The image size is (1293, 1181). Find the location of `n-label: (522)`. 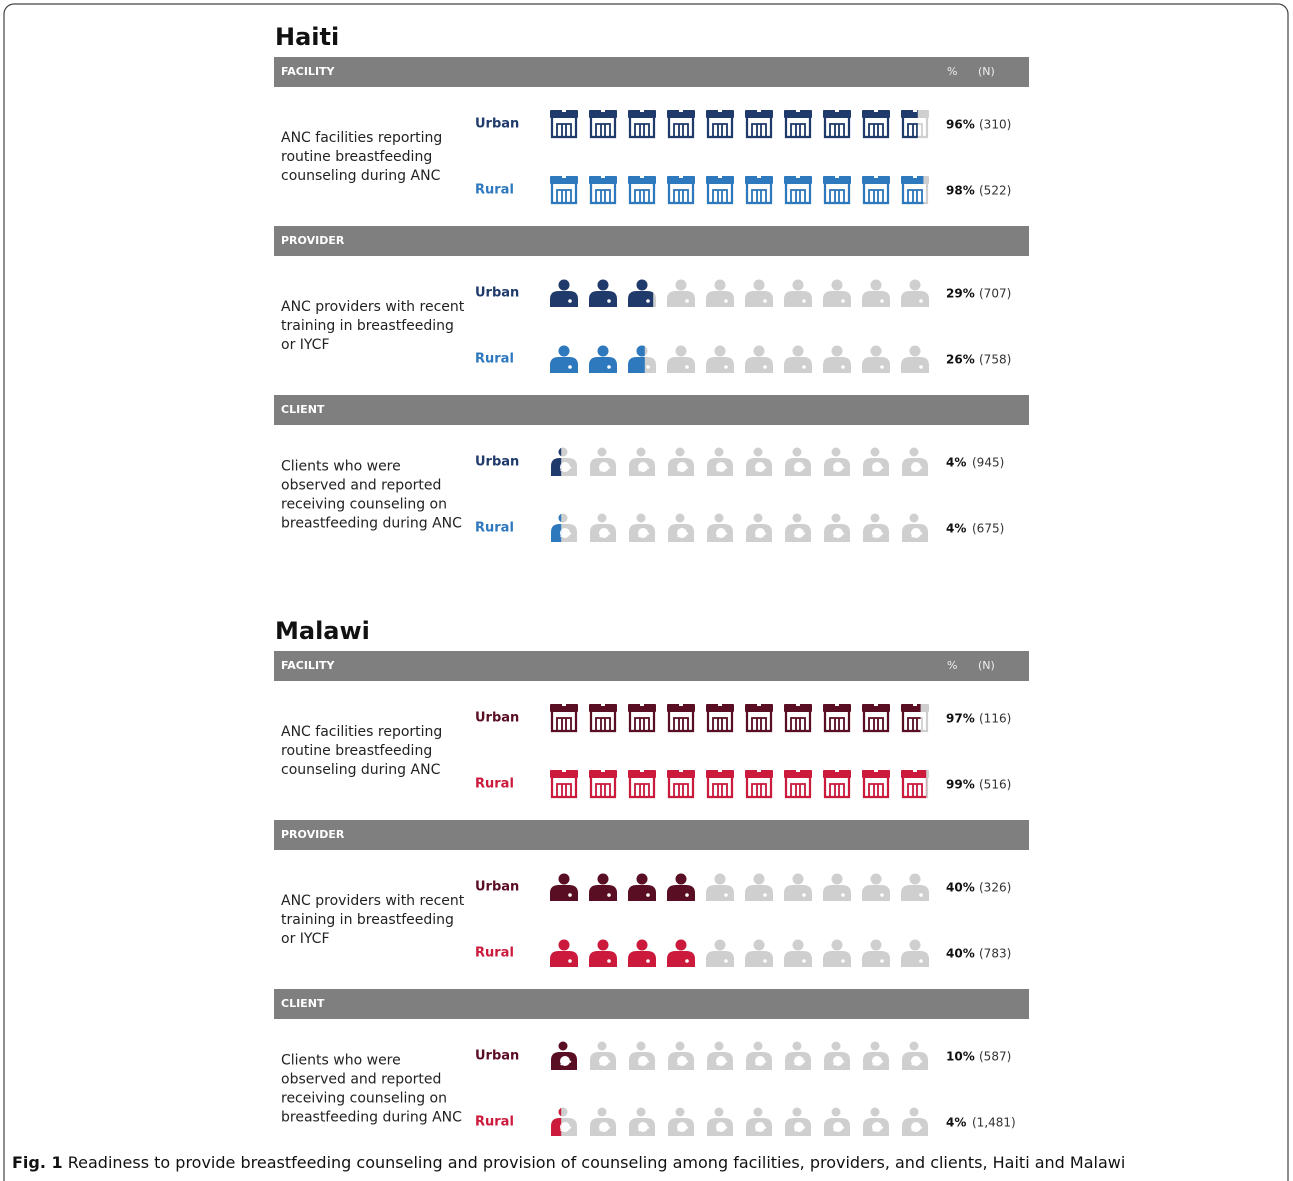

n-label: (522) is located at coordinates (995, 191).